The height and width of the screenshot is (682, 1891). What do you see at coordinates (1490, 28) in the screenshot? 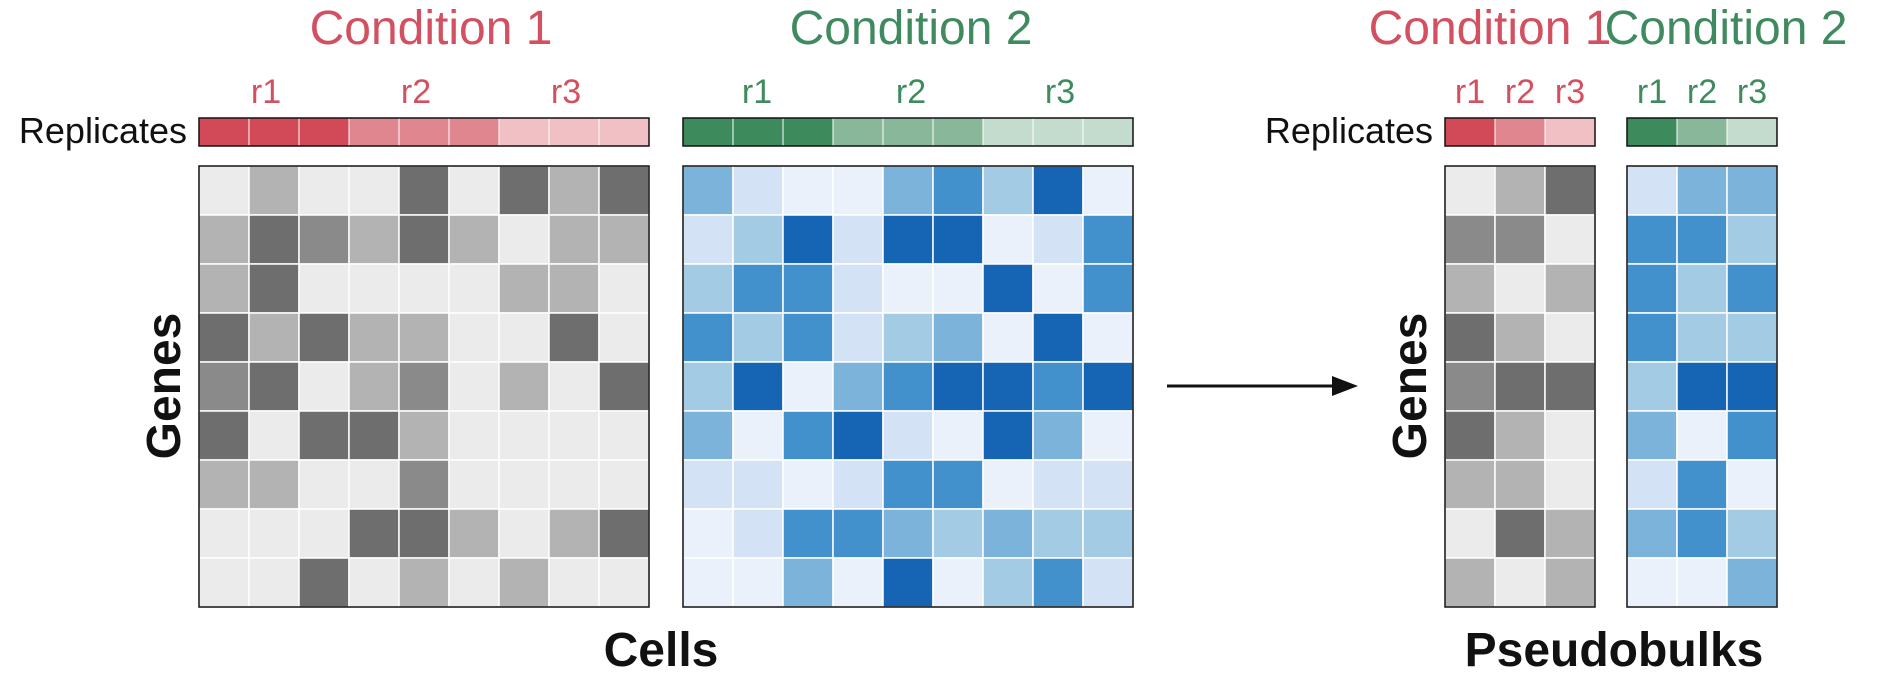
I see `pseudobulk-condition1-title: Condition 1` at bounding box center [1490, 28].